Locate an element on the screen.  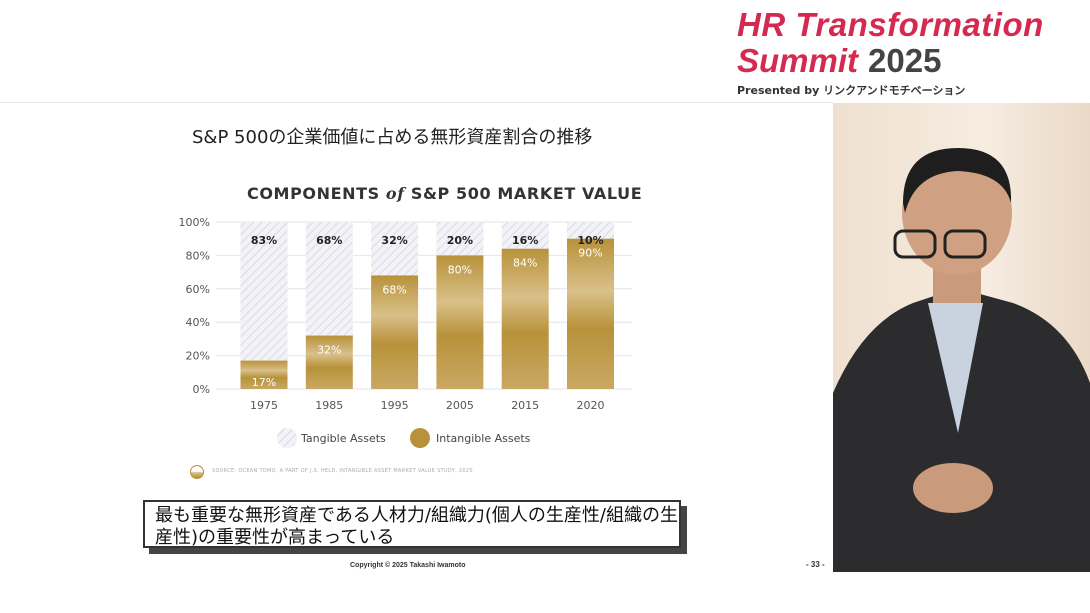
chart-title-of: of is located at coordinates (395, 193).